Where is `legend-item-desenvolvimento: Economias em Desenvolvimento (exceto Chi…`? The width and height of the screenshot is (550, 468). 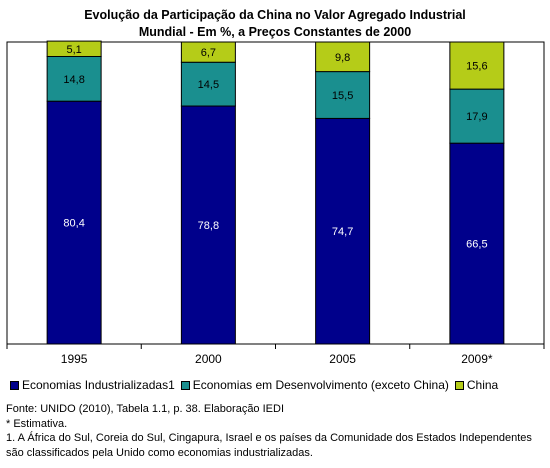 legend-item-desenvolvimento: Economias em Desenvolvimento (exceto Chi… is located at coordinates (314, 385).